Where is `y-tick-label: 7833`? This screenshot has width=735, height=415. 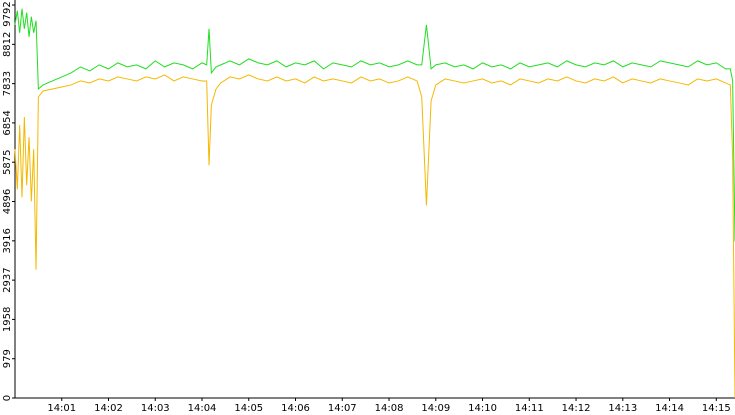
y-tick-label: 7833 is located at coordinates (7, 83).